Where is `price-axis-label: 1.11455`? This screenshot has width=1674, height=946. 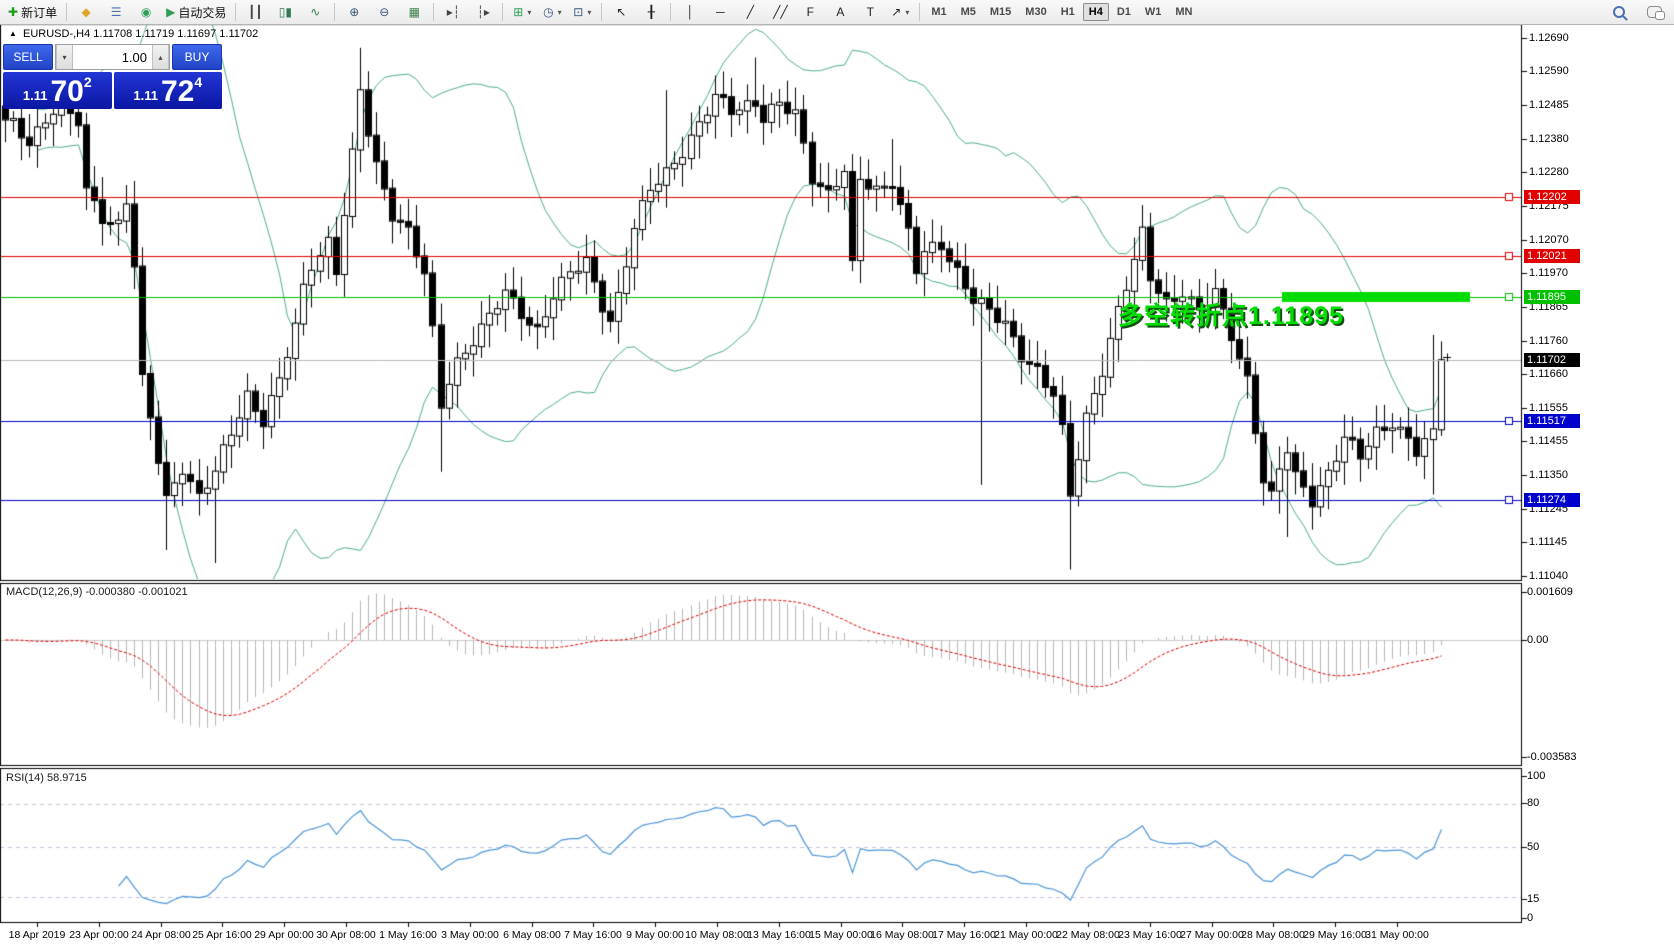 price-axis-label: 1.11455 is located at coordinates (1548, 441).